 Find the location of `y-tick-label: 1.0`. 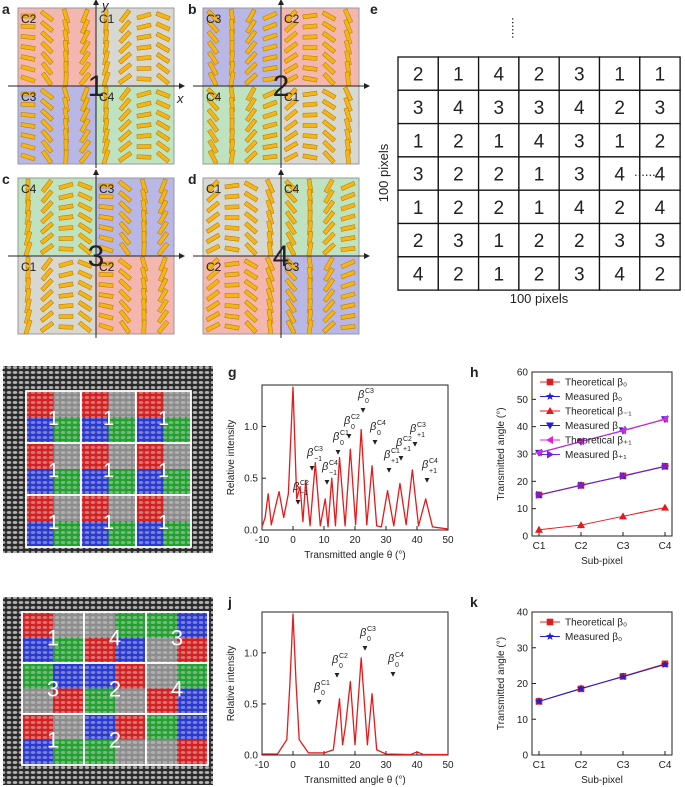

y-tick-label: 1.0 is located at coordinates (251, 427).